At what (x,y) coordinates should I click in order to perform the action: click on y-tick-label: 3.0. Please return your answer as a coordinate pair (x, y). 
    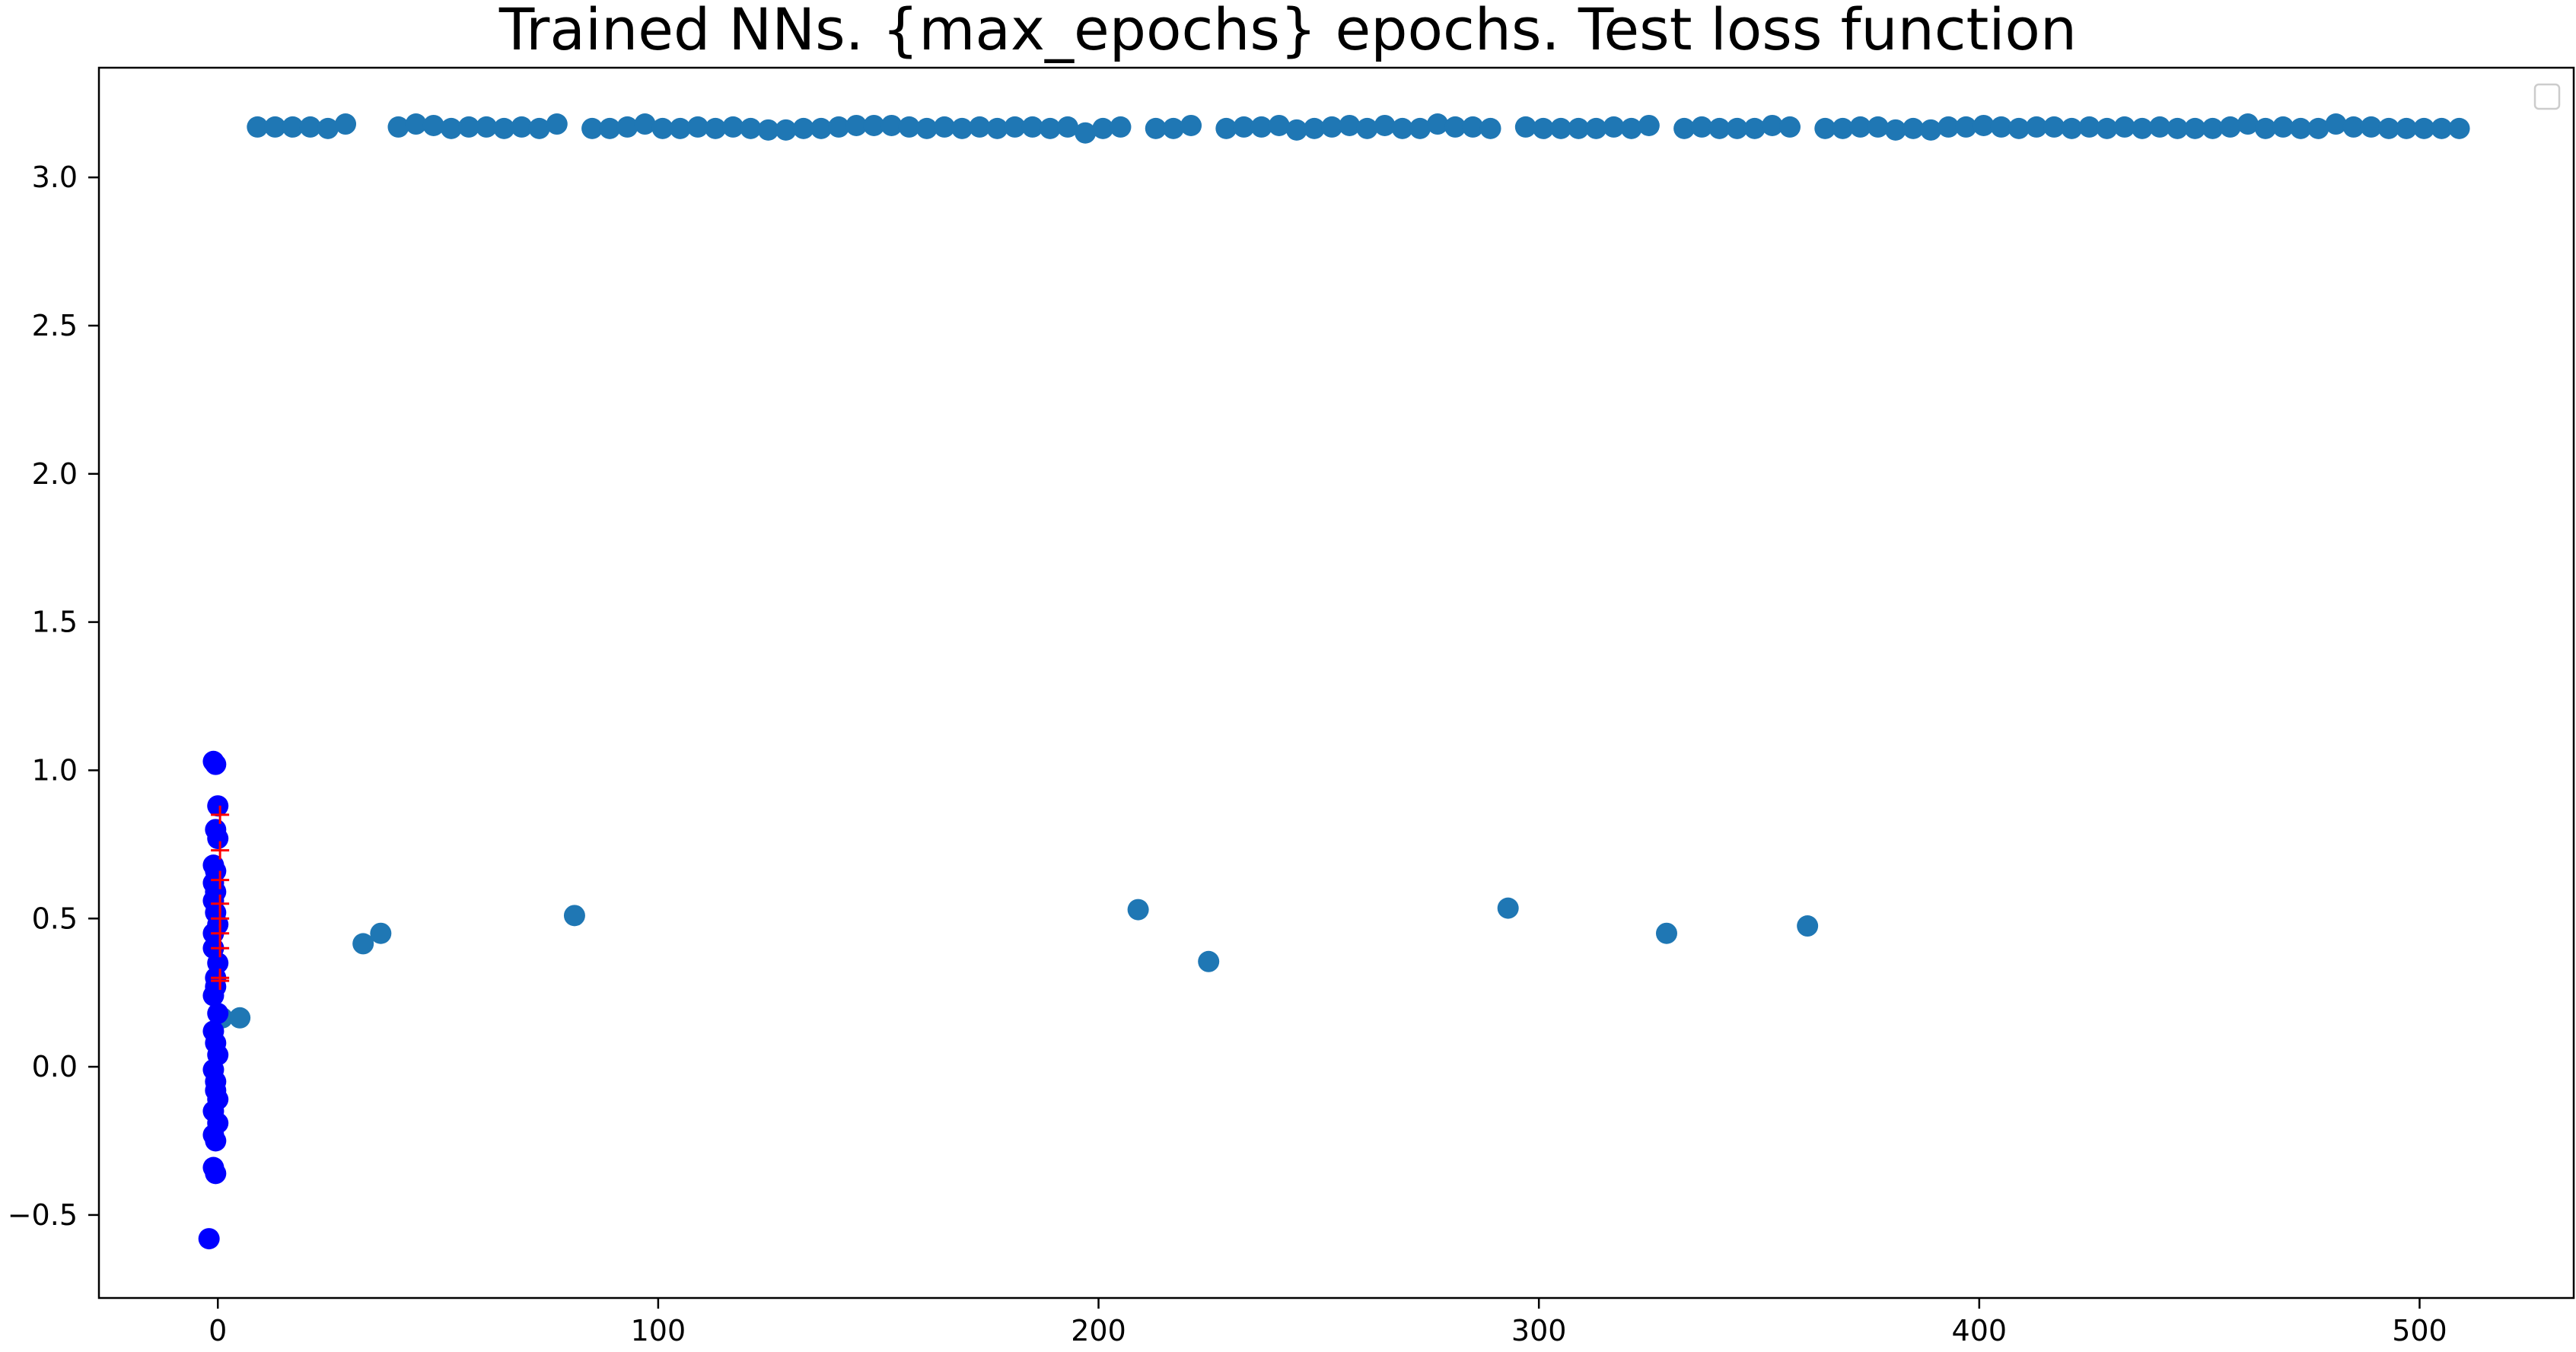
    Looking at the image, I should click on (55, 177).